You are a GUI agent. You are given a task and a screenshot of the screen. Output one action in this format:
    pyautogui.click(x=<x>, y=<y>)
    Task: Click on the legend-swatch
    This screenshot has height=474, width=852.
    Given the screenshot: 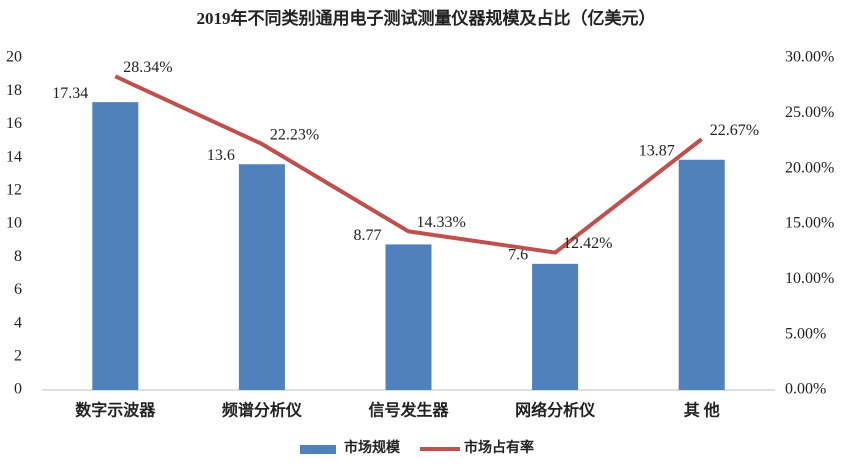 What is the action you would take?
    pyautogui.click(x=318, y=449)
    